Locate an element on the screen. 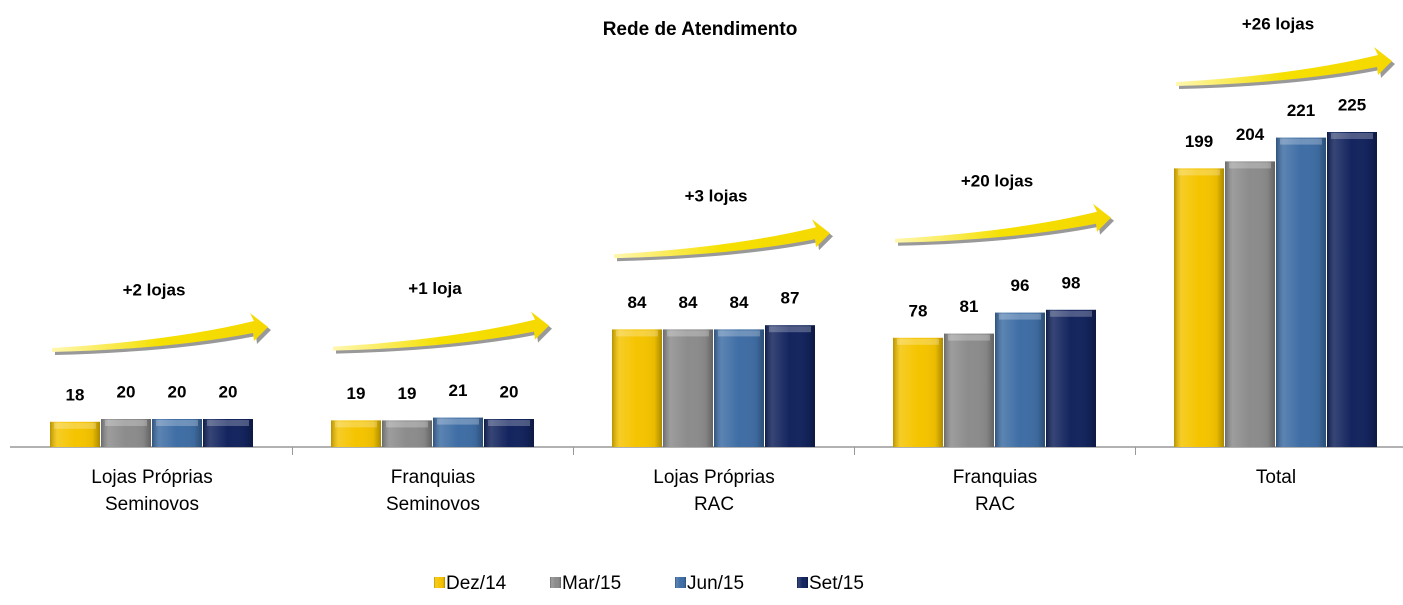 The image size is (1403, 605). value-label: 221 is located at coordinates (1301, 110).